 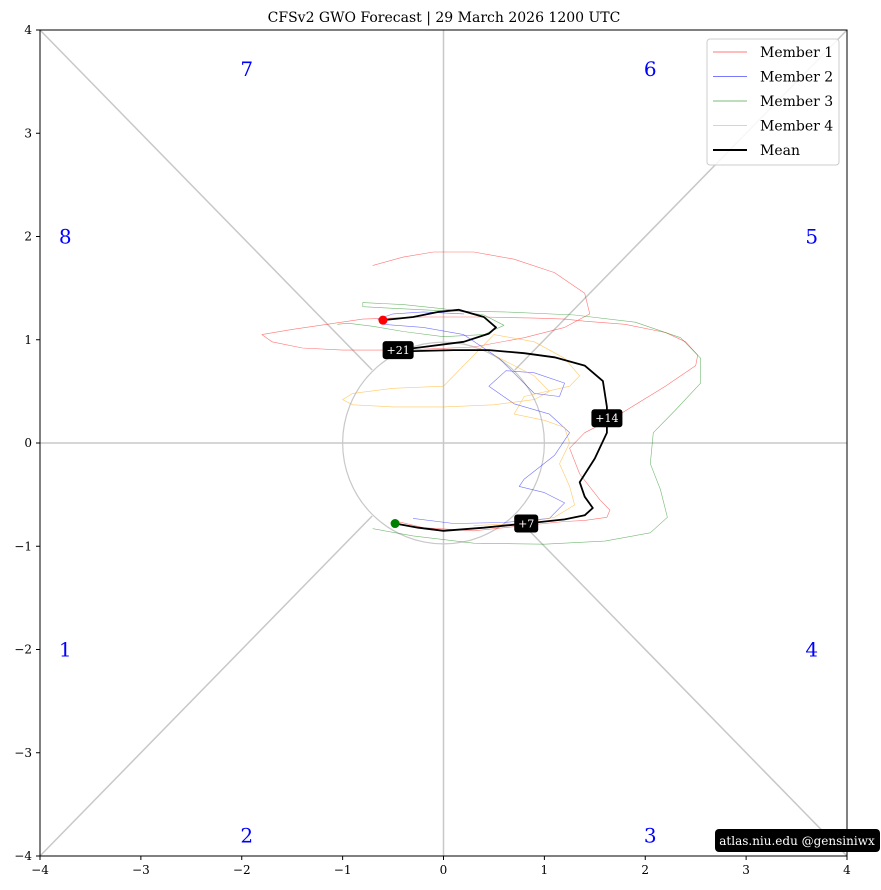 I want to click on x-tick-label: −2, so click(x=242, y=870).